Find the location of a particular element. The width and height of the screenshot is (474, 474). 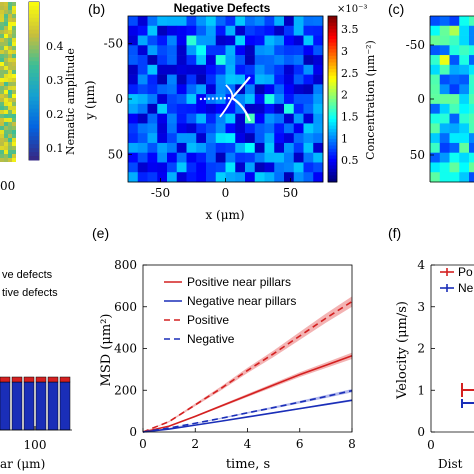

bar-blue is located at coordinates (29, 406).